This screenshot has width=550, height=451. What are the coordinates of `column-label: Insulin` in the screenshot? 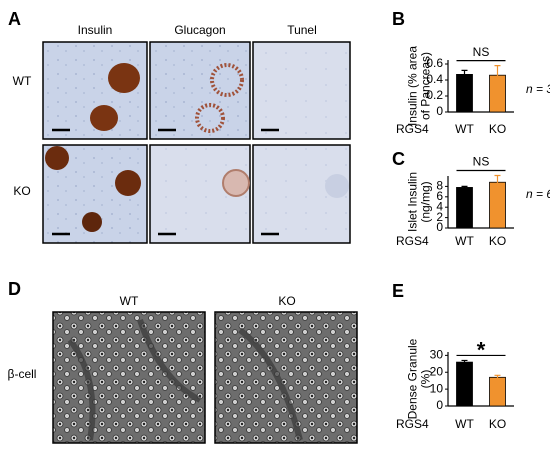 It's located at (95, 30).